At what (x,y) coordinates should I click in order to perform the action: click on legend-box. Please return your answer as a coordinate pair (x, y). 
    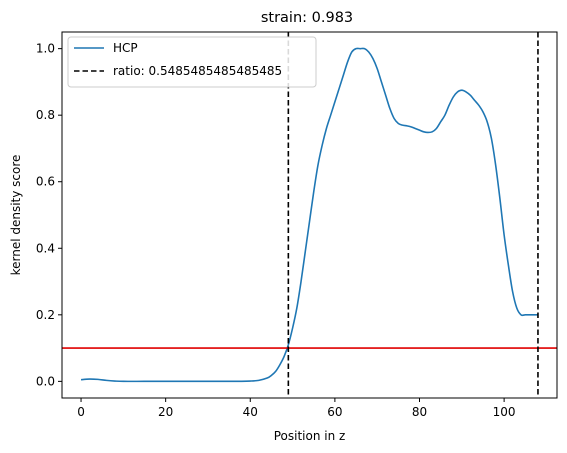
    Looking at the image, I should click on (192, 62).